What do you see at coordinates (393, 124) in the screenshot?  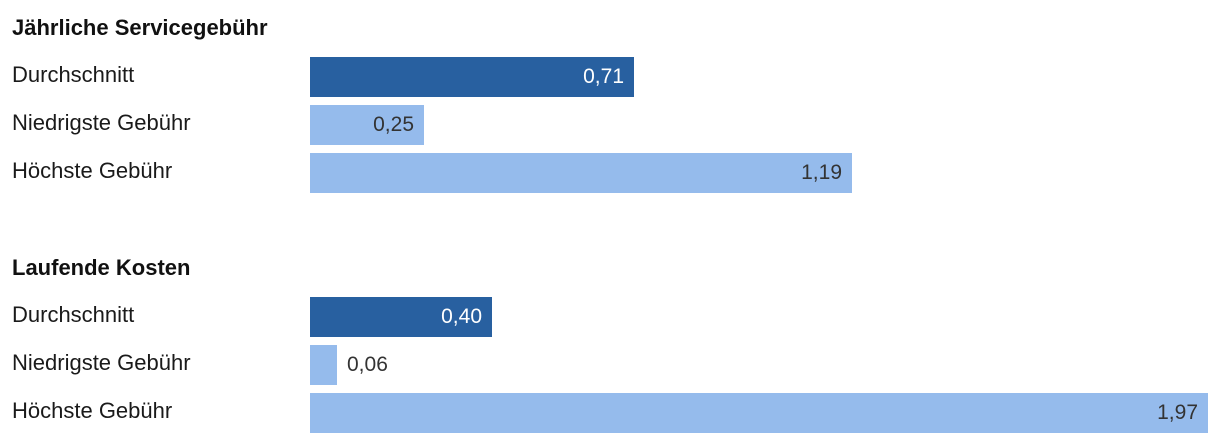 I see `bar-value-label: 0,25` at bounding box center [393, 124].